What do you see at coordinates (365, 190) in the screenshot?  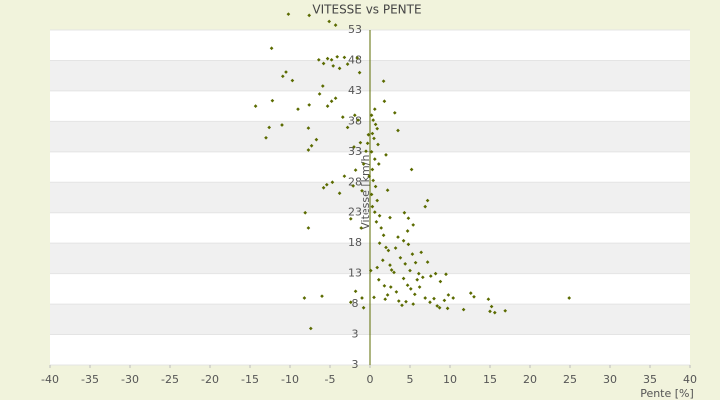 I see `y-axis-title: Vitesse [km/h]` at bounding box center [365, 190].